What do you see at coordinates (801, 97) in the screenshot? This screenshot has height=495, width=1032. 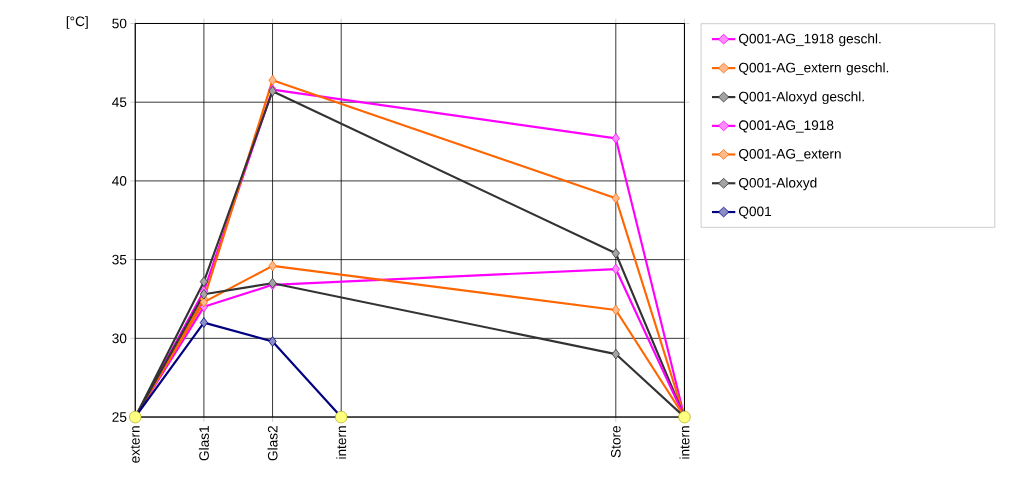 I see `legend-label: Q001-Aloxyd geschl.` at bounding box center [801, 97].